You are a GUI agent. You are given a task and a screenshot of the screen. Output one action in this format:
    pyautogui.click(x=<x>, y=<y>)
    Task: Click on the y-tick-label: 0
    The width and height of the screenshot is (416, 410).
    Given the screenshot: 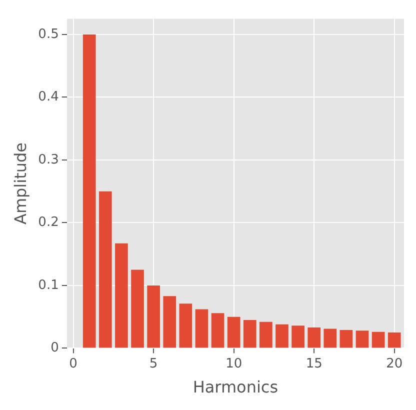 What is the action you would take?
    pyautogui.click(x=54, y=348)
    